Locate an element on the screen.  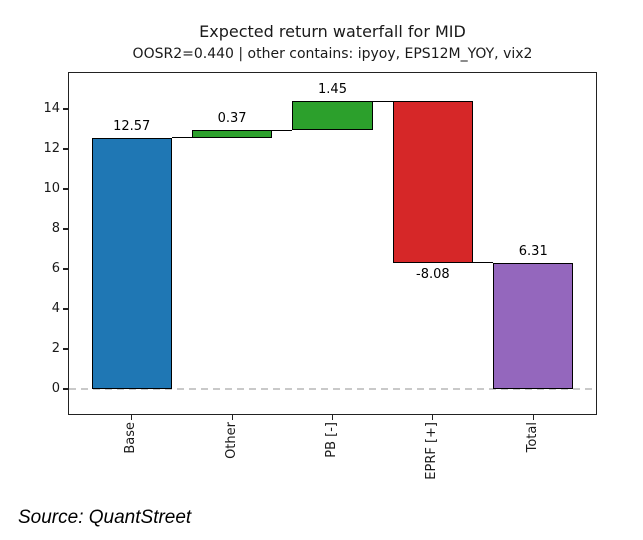
bar-base is located at coordinates (131, 263).